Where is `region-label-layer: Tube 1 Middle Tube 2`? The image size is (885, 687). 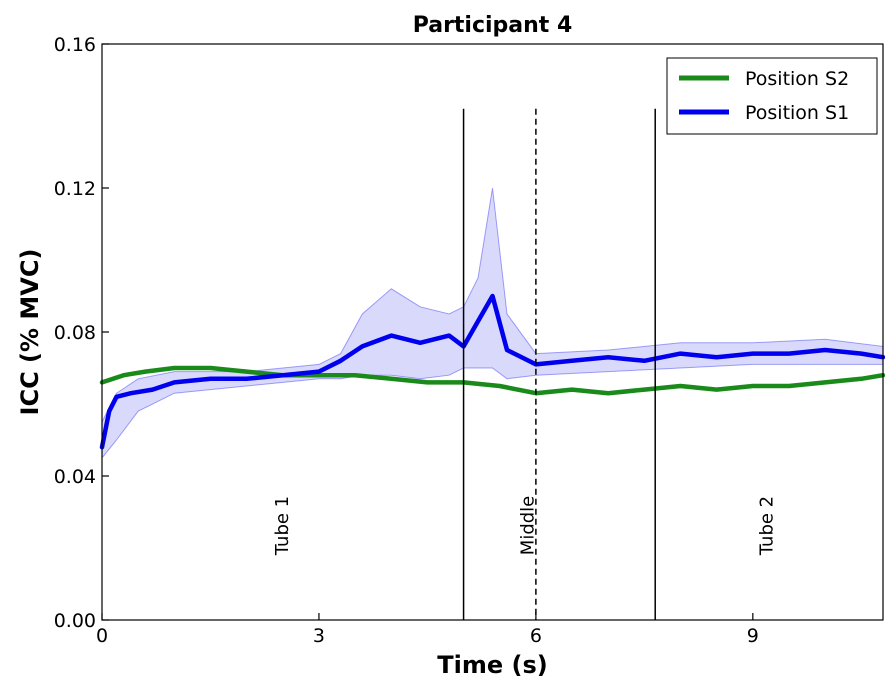
region-label-layer: Tube 1 Middle Tube 2 is located at coordinates (525, 526).